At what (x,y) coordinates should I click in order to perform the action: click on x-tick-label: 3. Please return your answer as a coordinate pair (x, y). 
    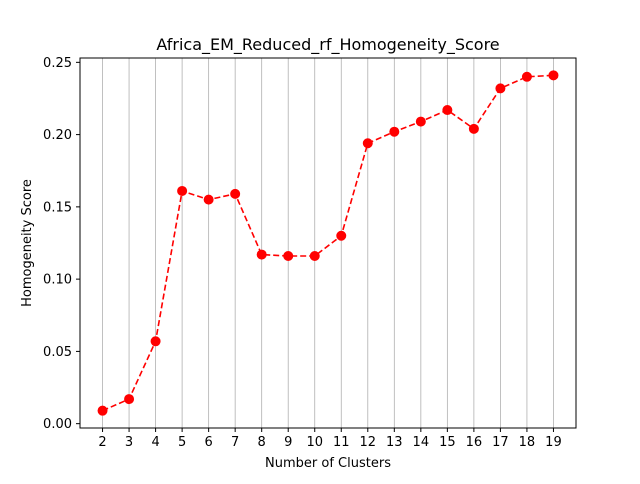
    Looking at the image, I should click on (129, 442).